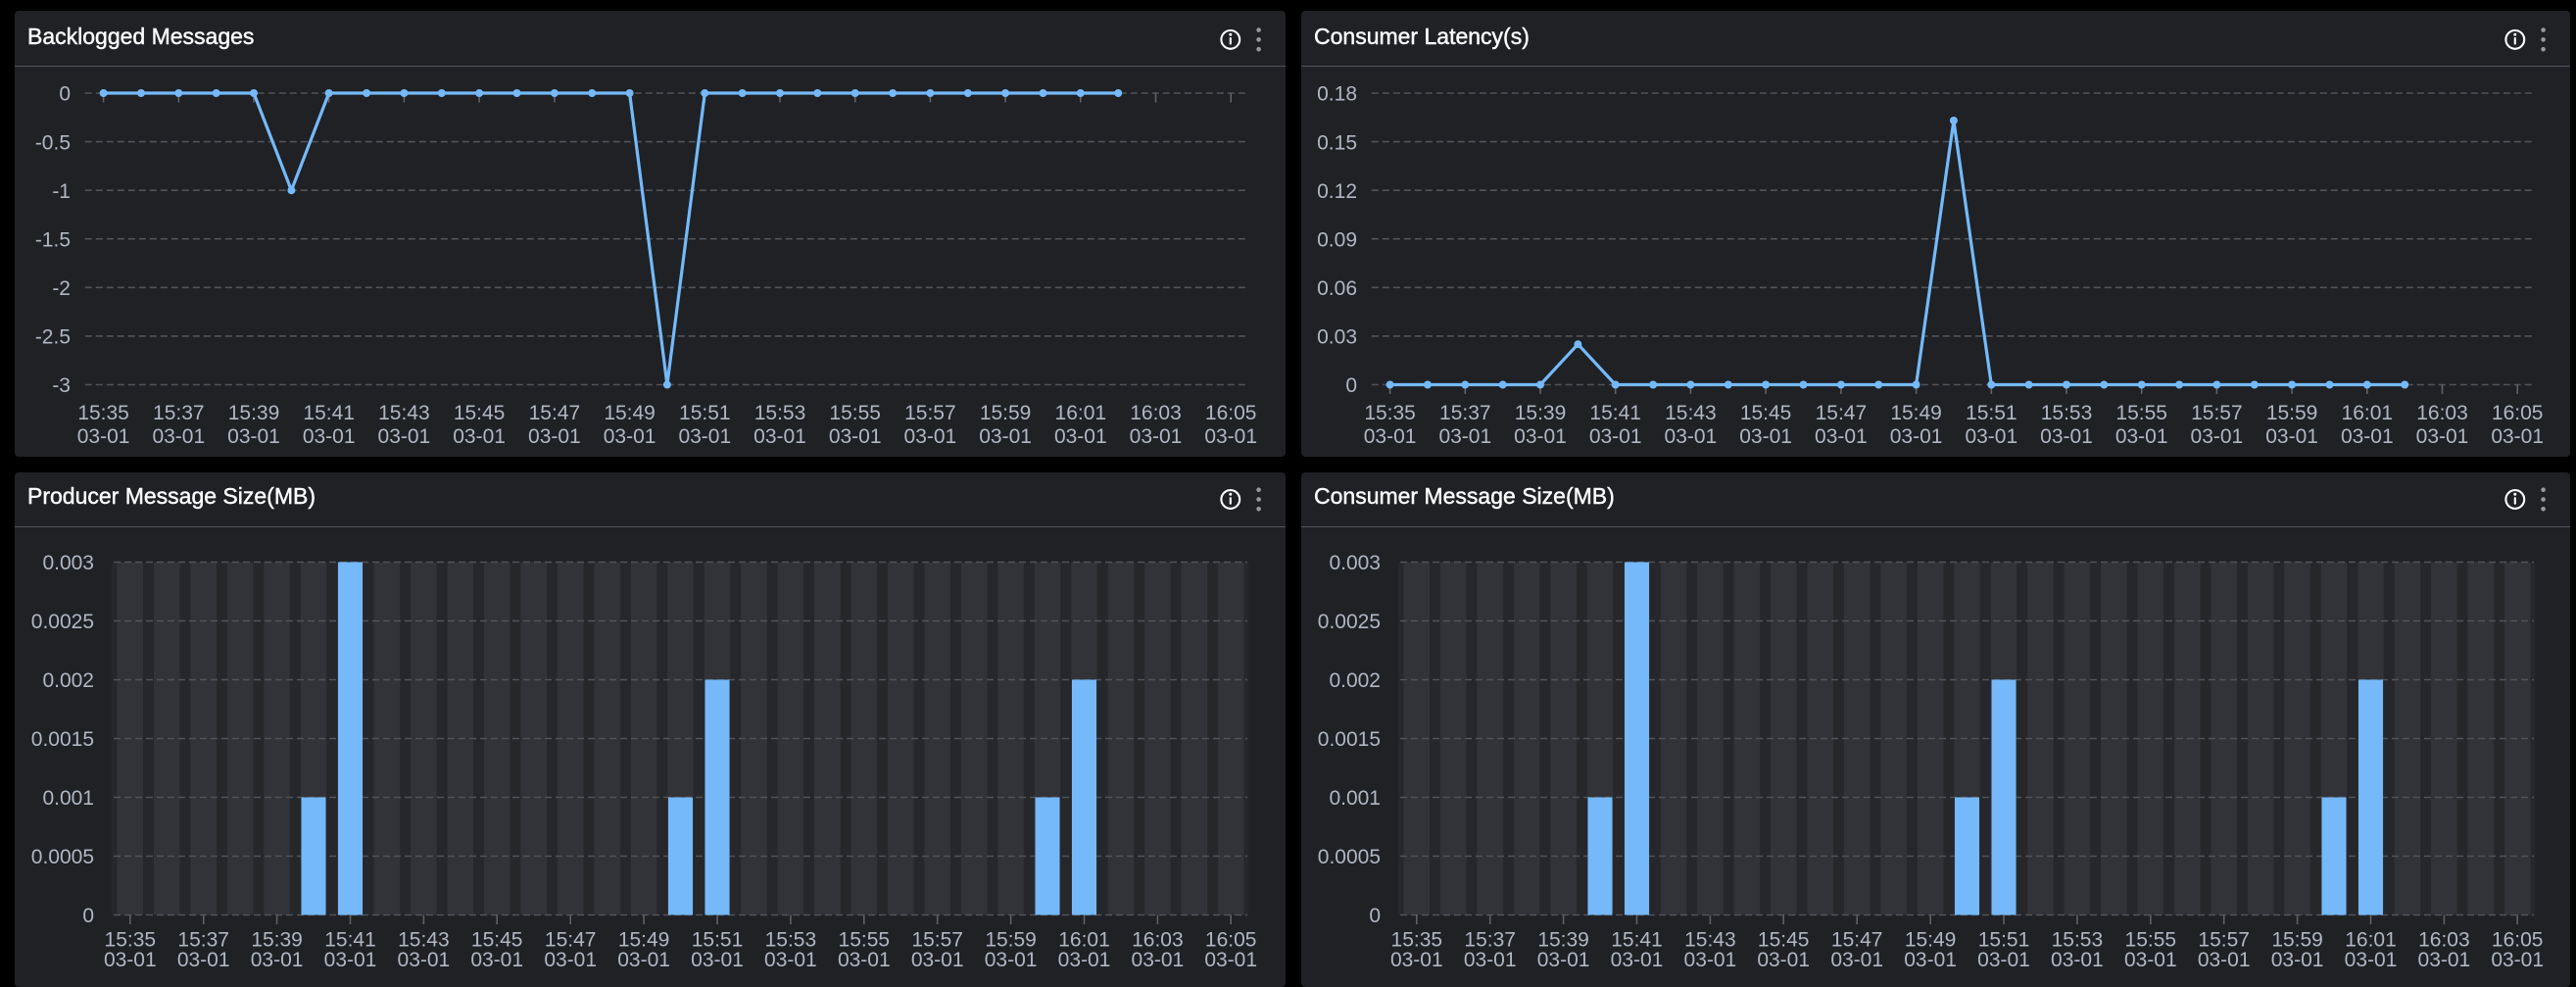  What do you see at coordinates (1231, 413) in the screenshot?
I see `svg-text: 16:05` at bounding box center [1231, 413].